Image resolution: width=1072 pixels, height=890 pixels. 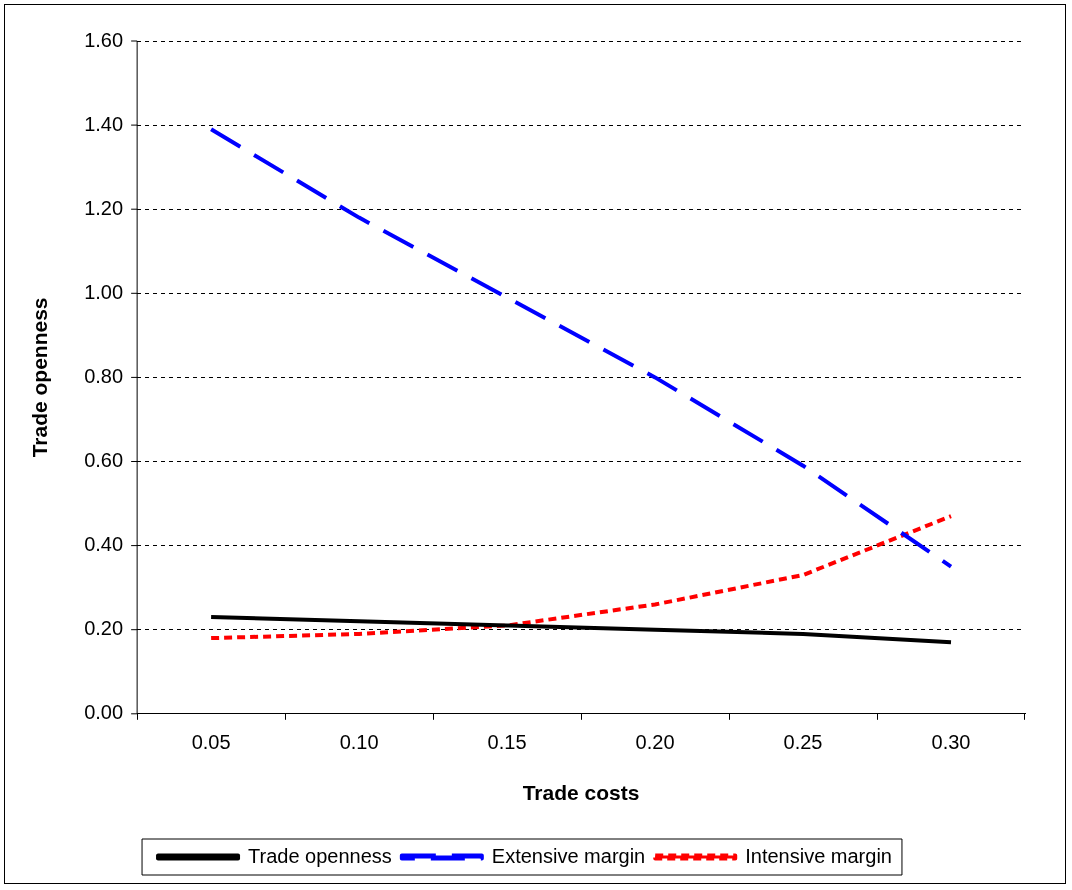 I want to click on legend-label: Trade openness, so click(x=320, y=855).